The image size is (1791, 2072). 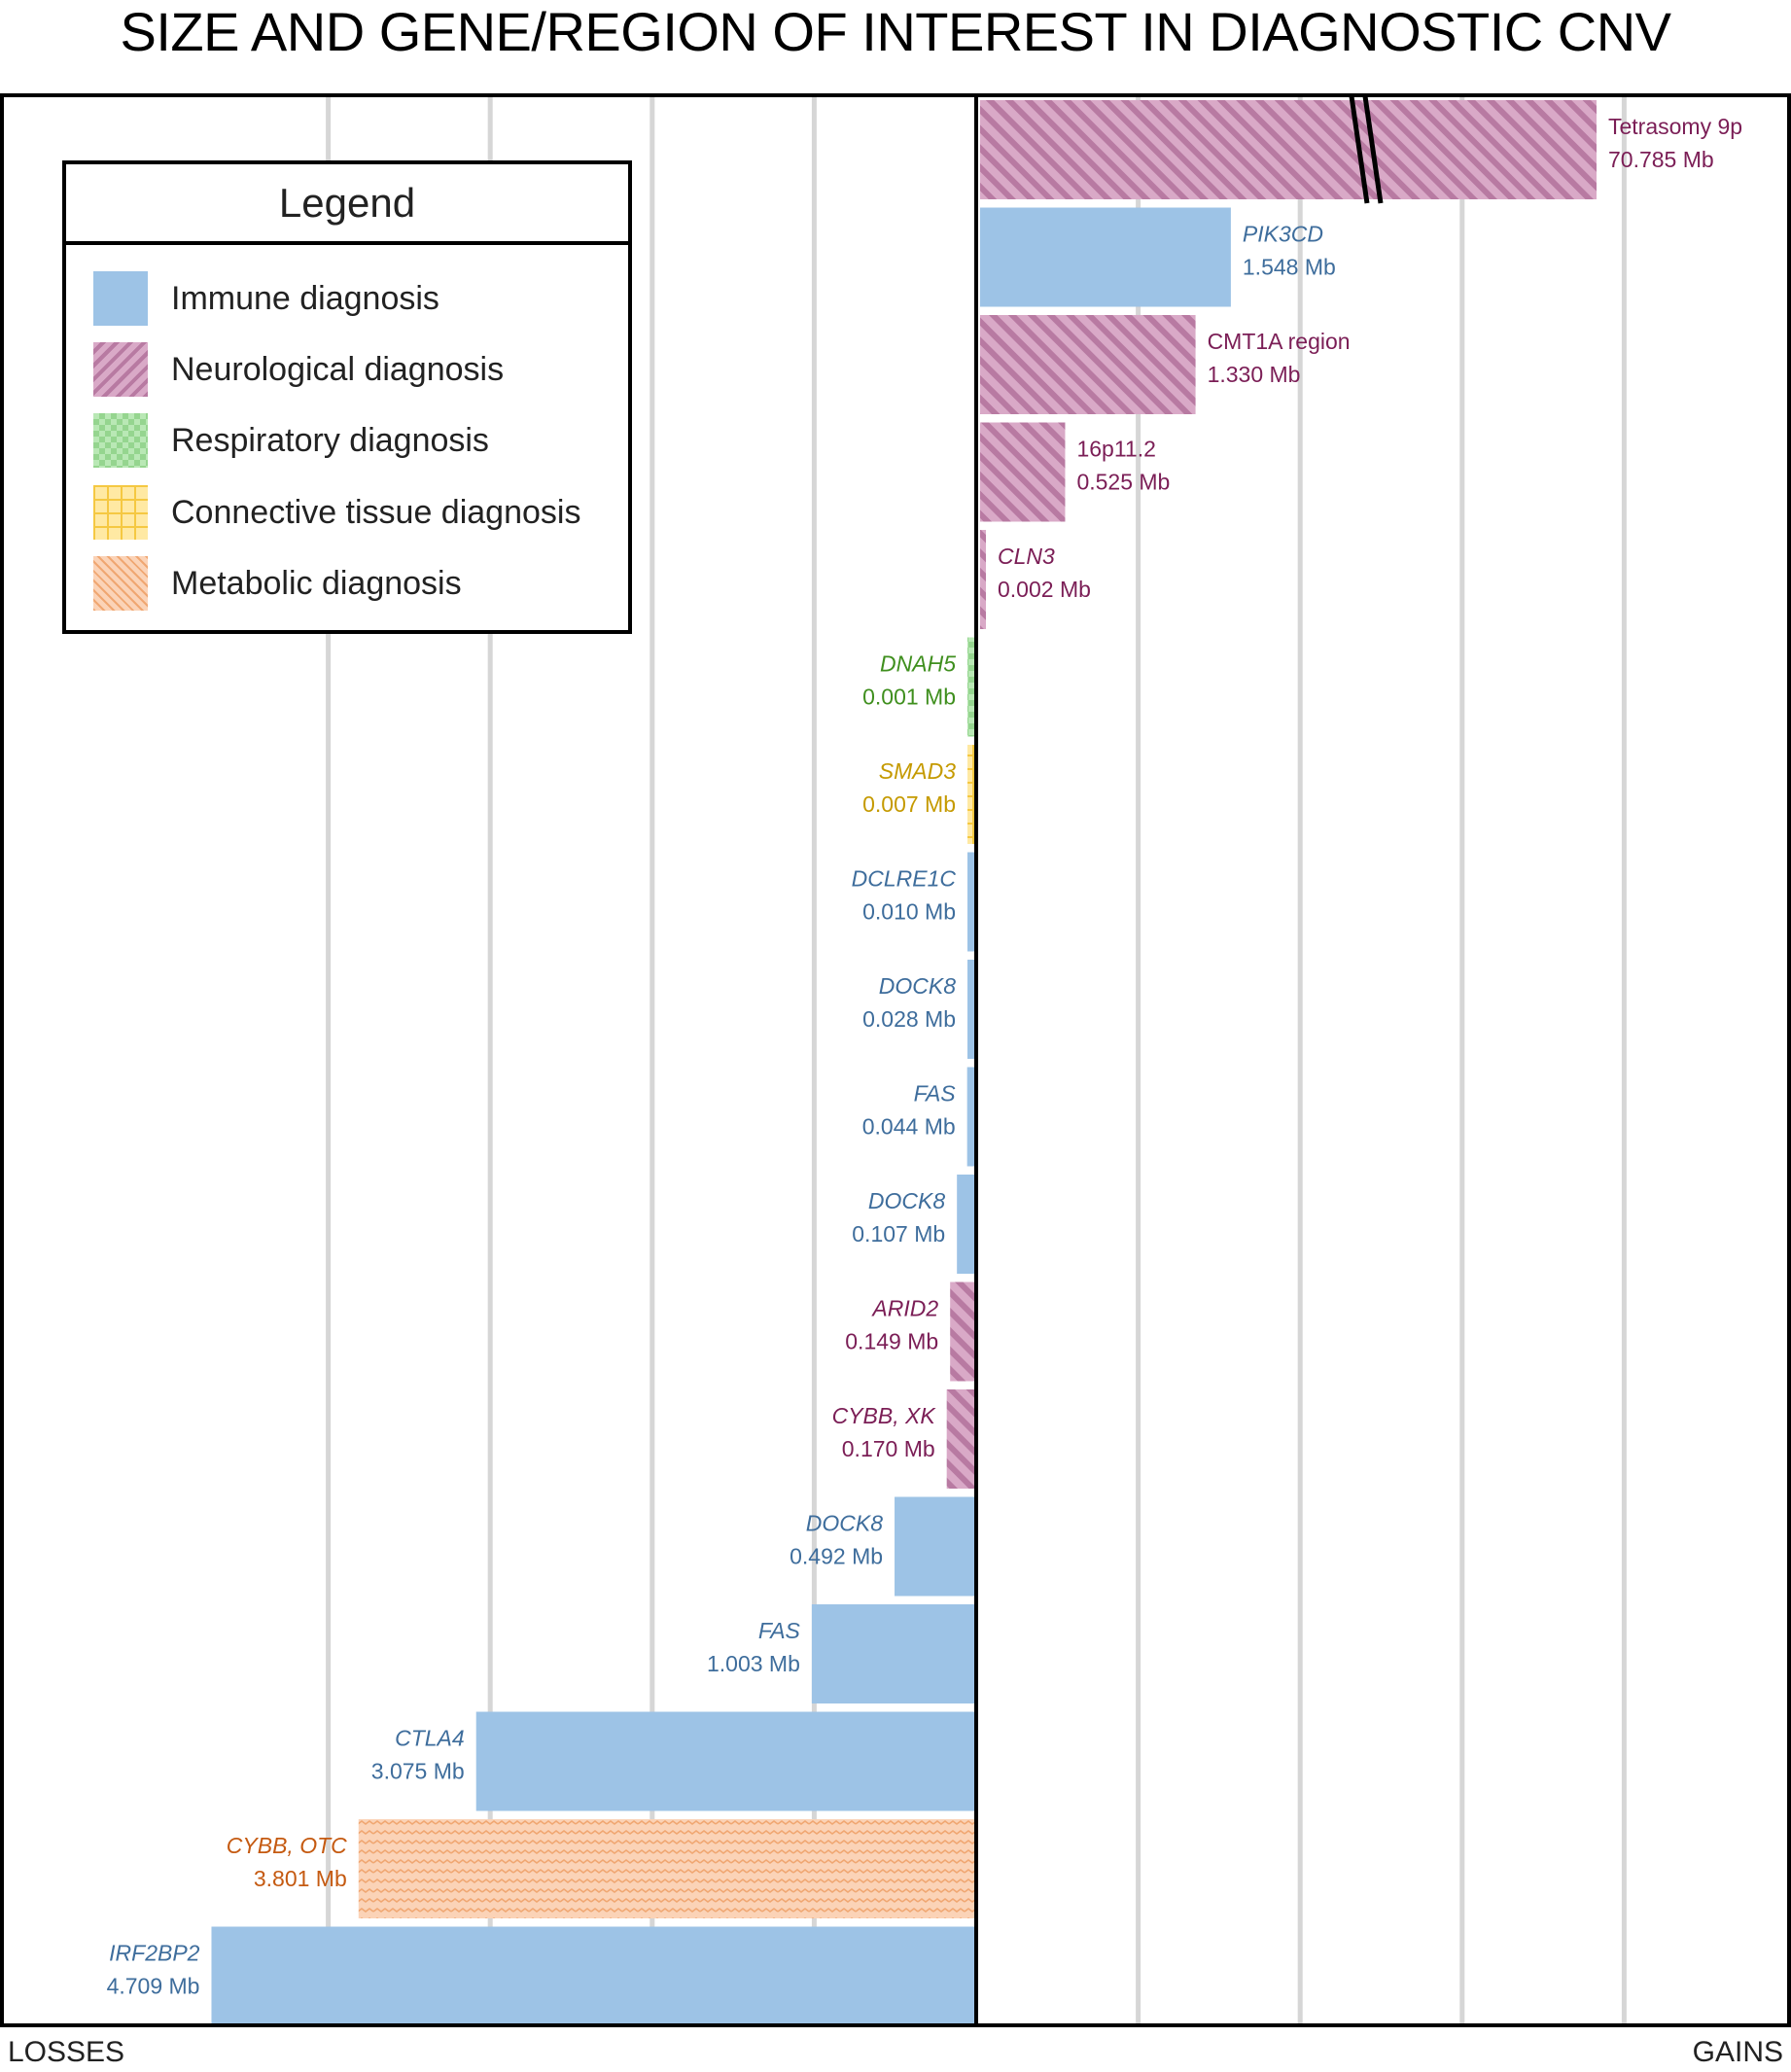 I want to click on legend-swatch-immune, so click(x=121, y=298).